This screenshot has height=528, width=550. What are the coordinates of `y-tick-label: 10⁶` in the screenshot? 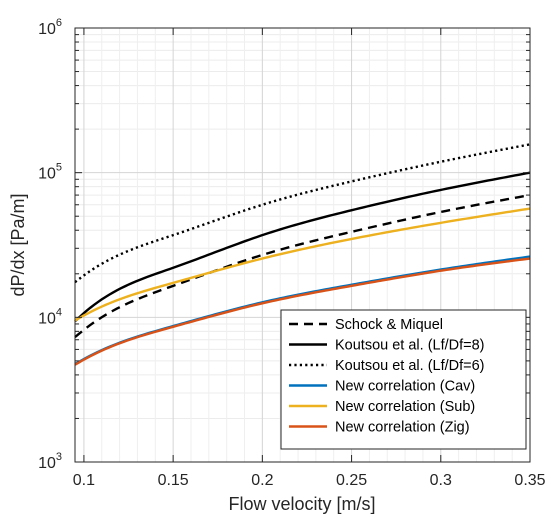 It's located at (50, 27).